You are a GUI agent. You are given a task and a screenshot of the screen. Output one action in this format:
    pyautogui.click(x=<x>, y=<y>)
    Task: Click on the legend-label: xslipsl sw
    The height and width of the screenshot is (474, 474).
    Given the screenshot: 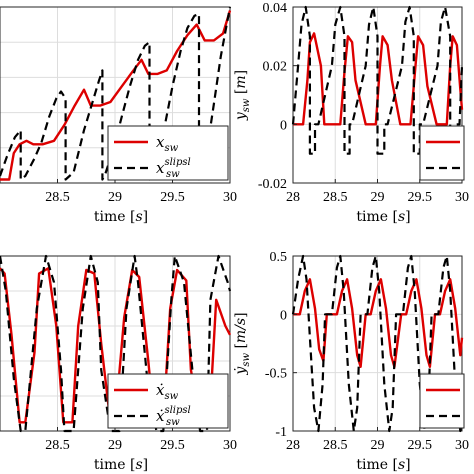 What is the action you would take?
    pyautogui.click(x=173, y=168)
    